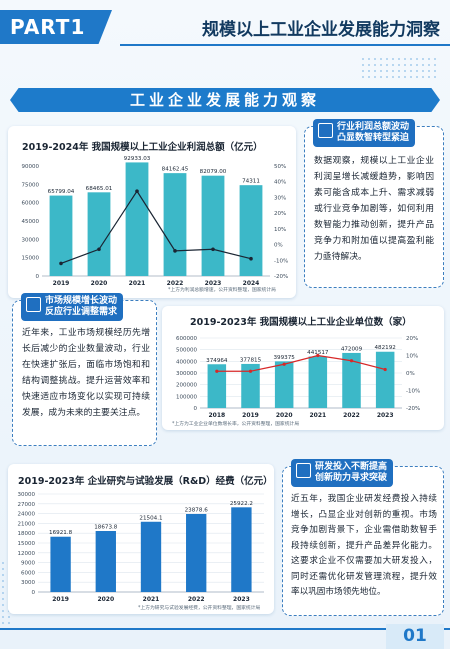 Image resolution: width=450 pixels, height=649 pixels. I want to click on header-rule, so click(285, 45).